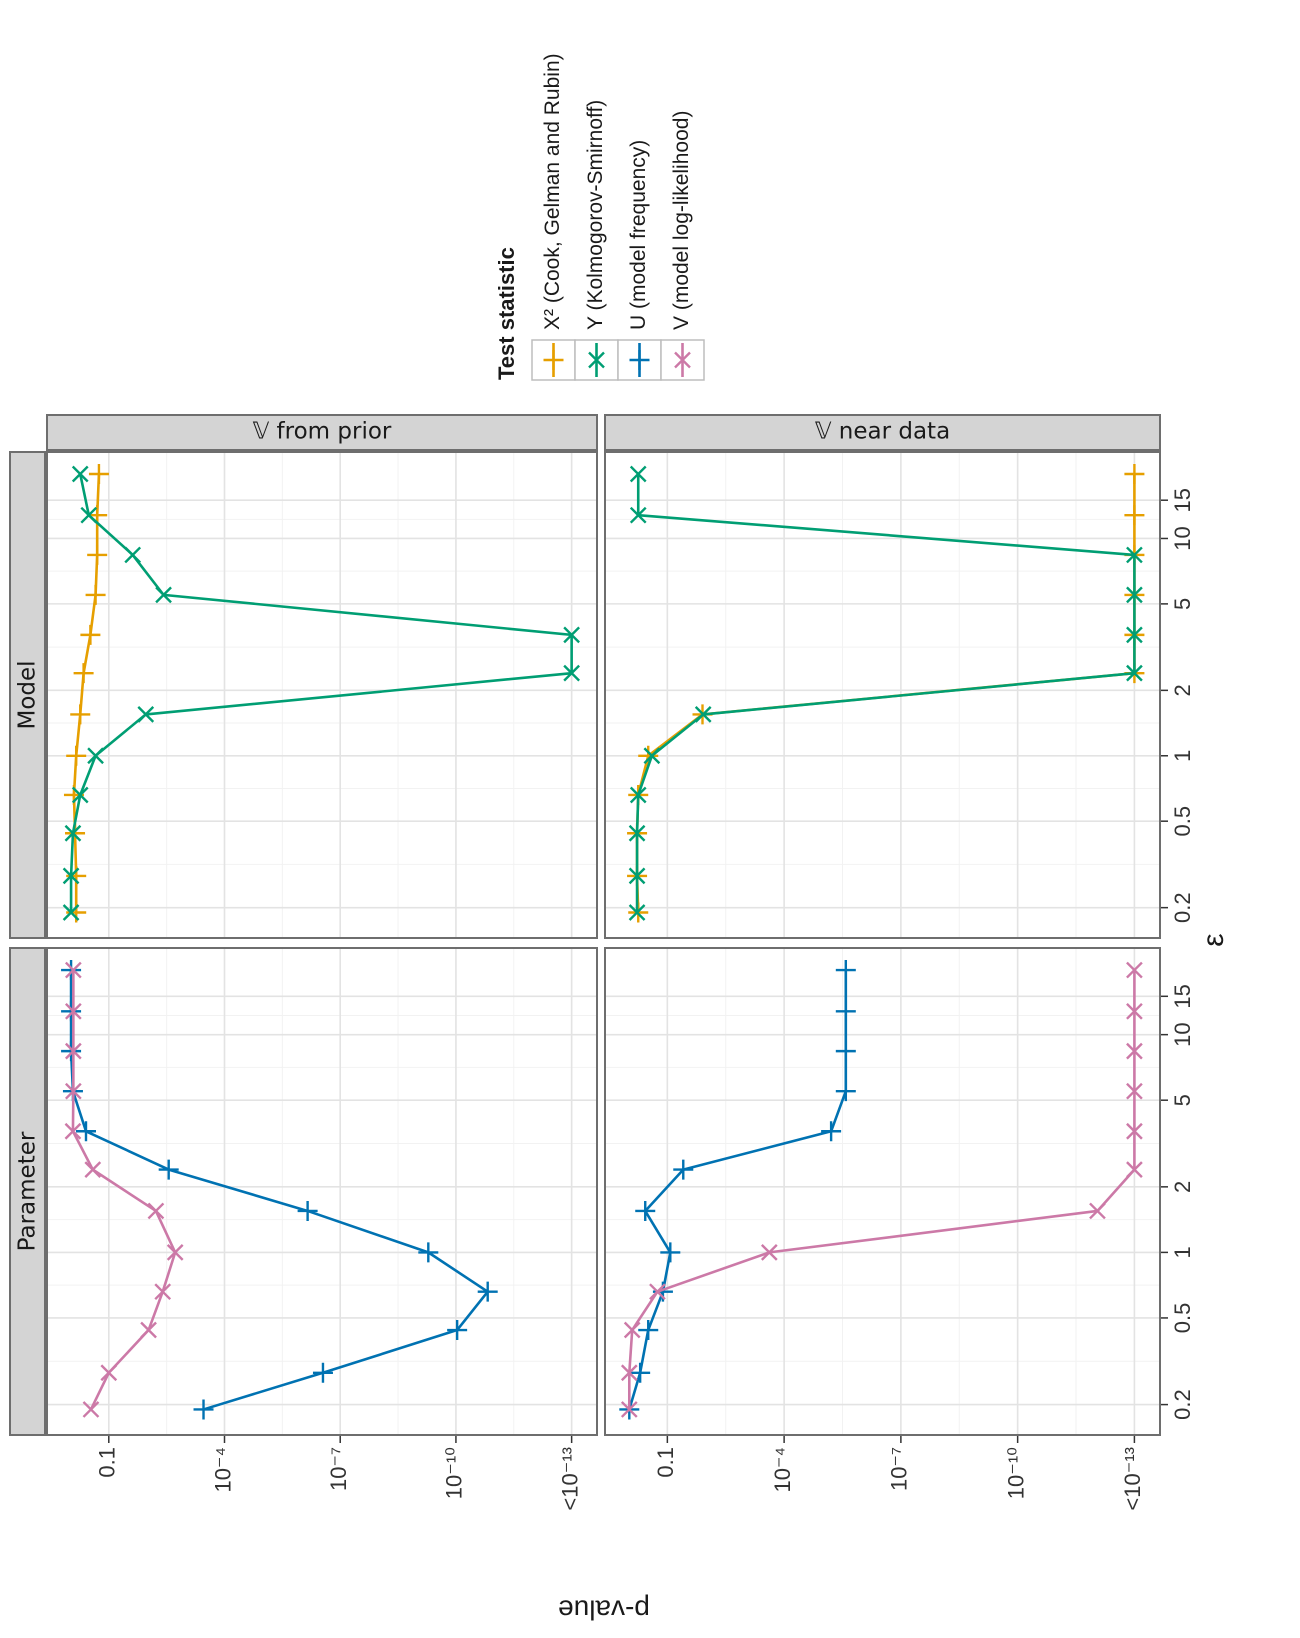 The height and width of the screenshot is (1638, 1300). I want to click on legend-label: U (model frequency), so click(638, 235).